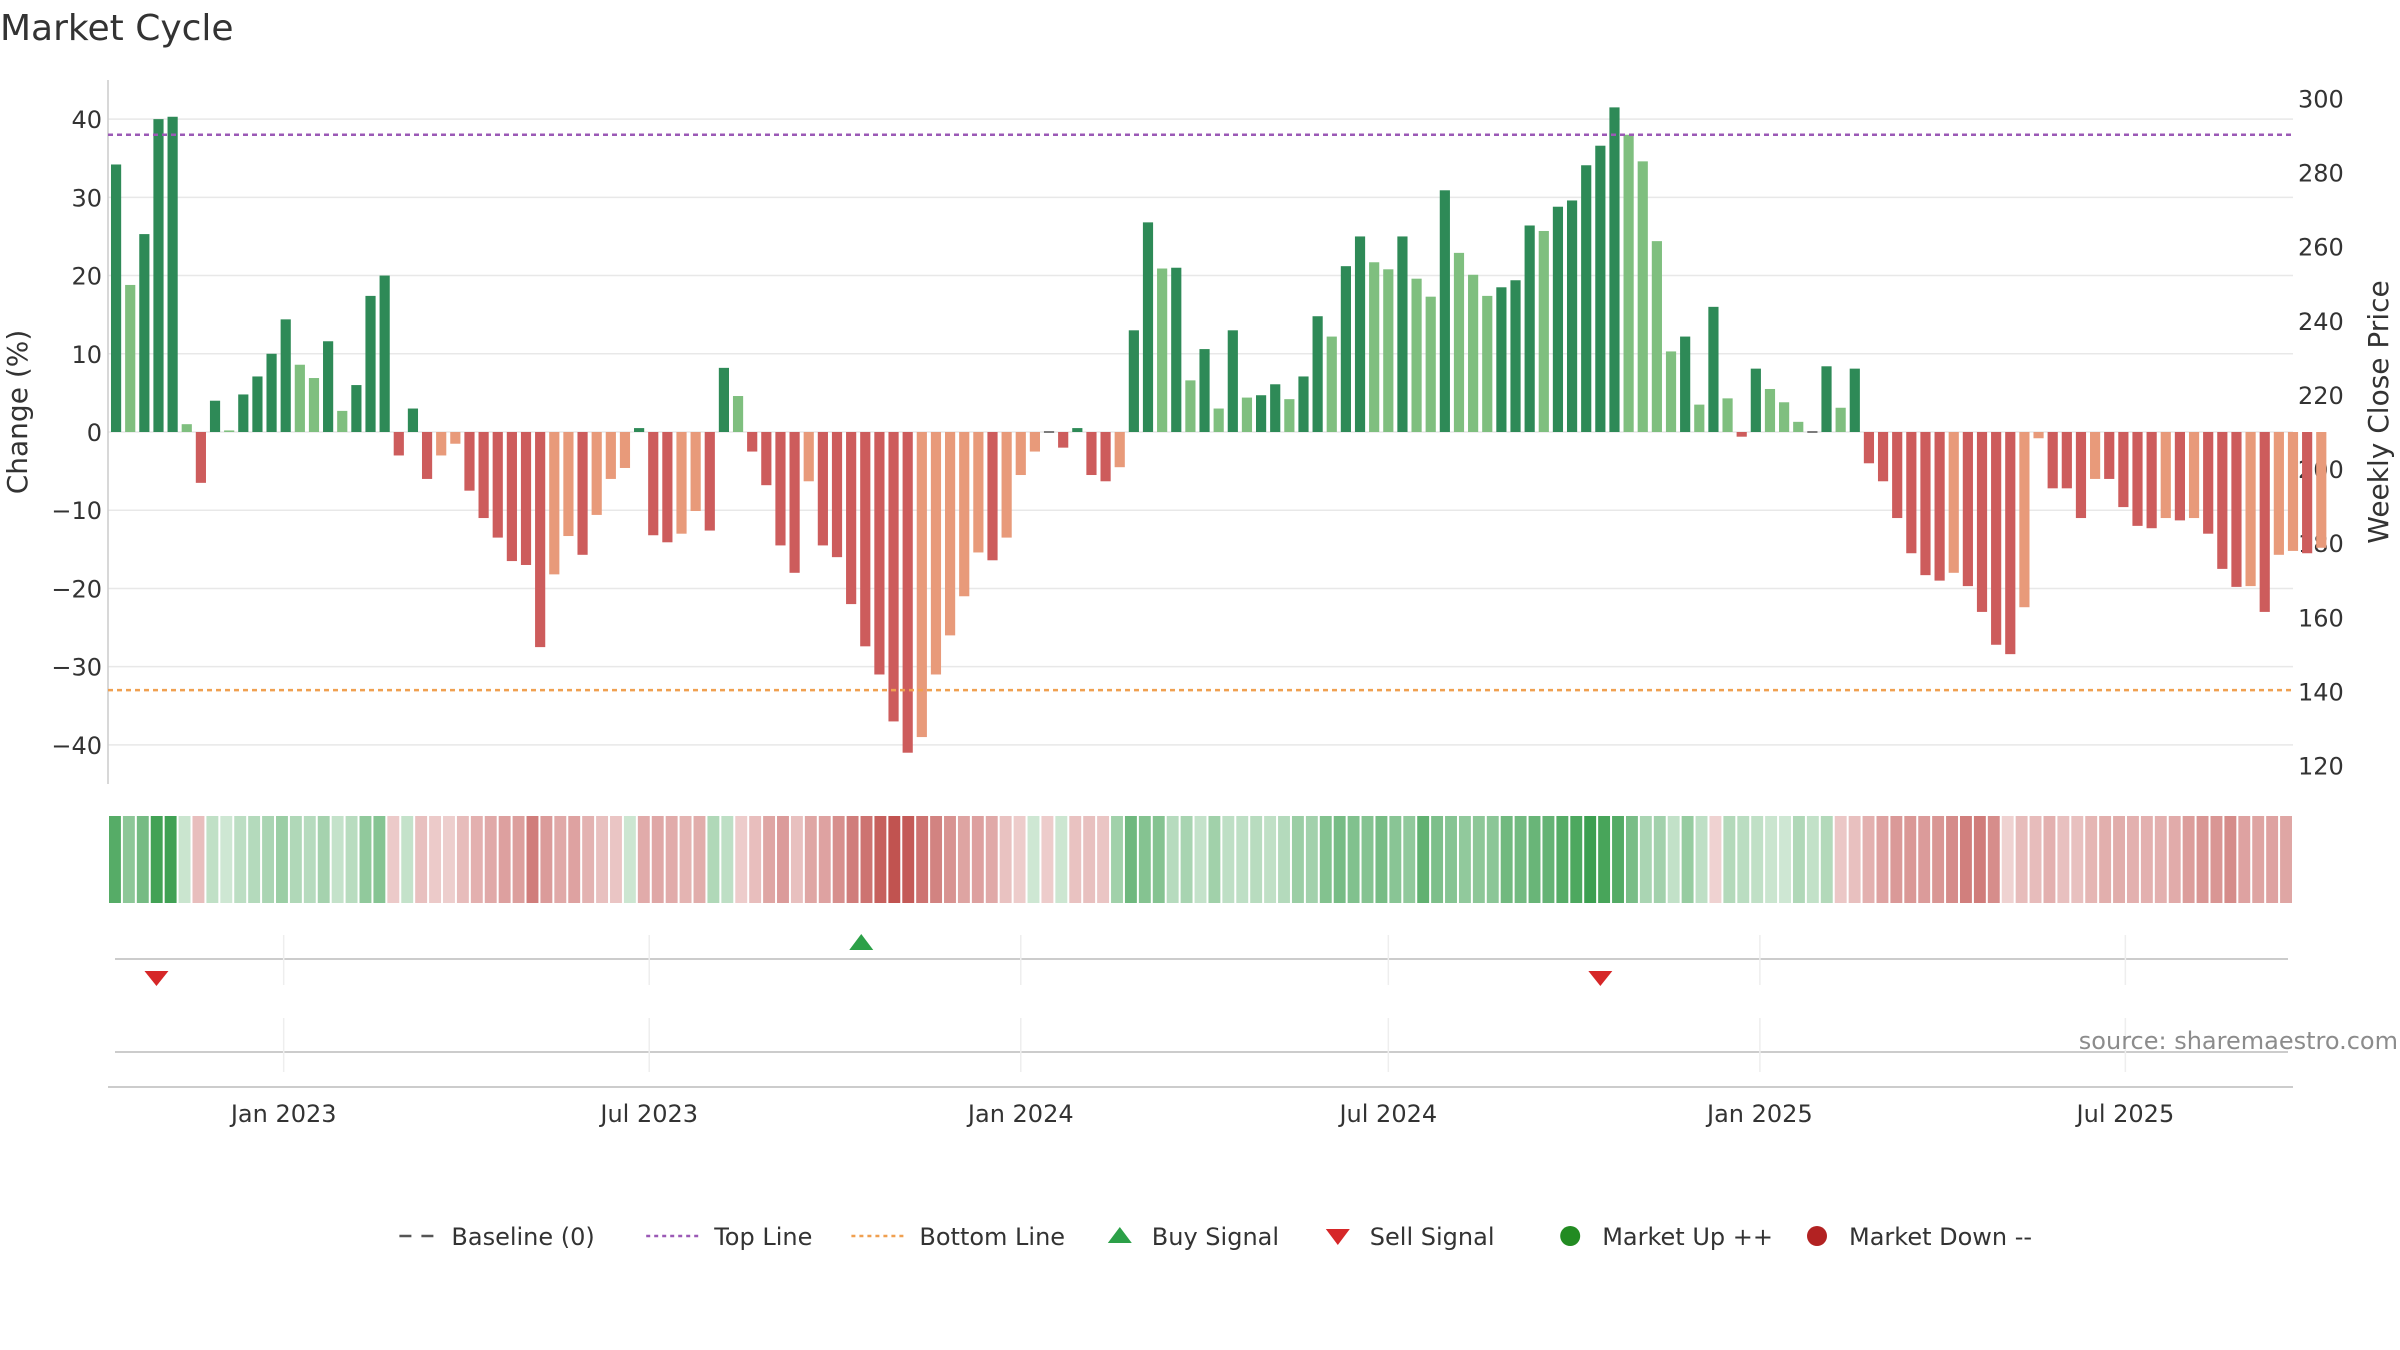 The height and width of the screenshot is (1350, 2400). I want to click on y-tick-label: 20, so click(86, 277).